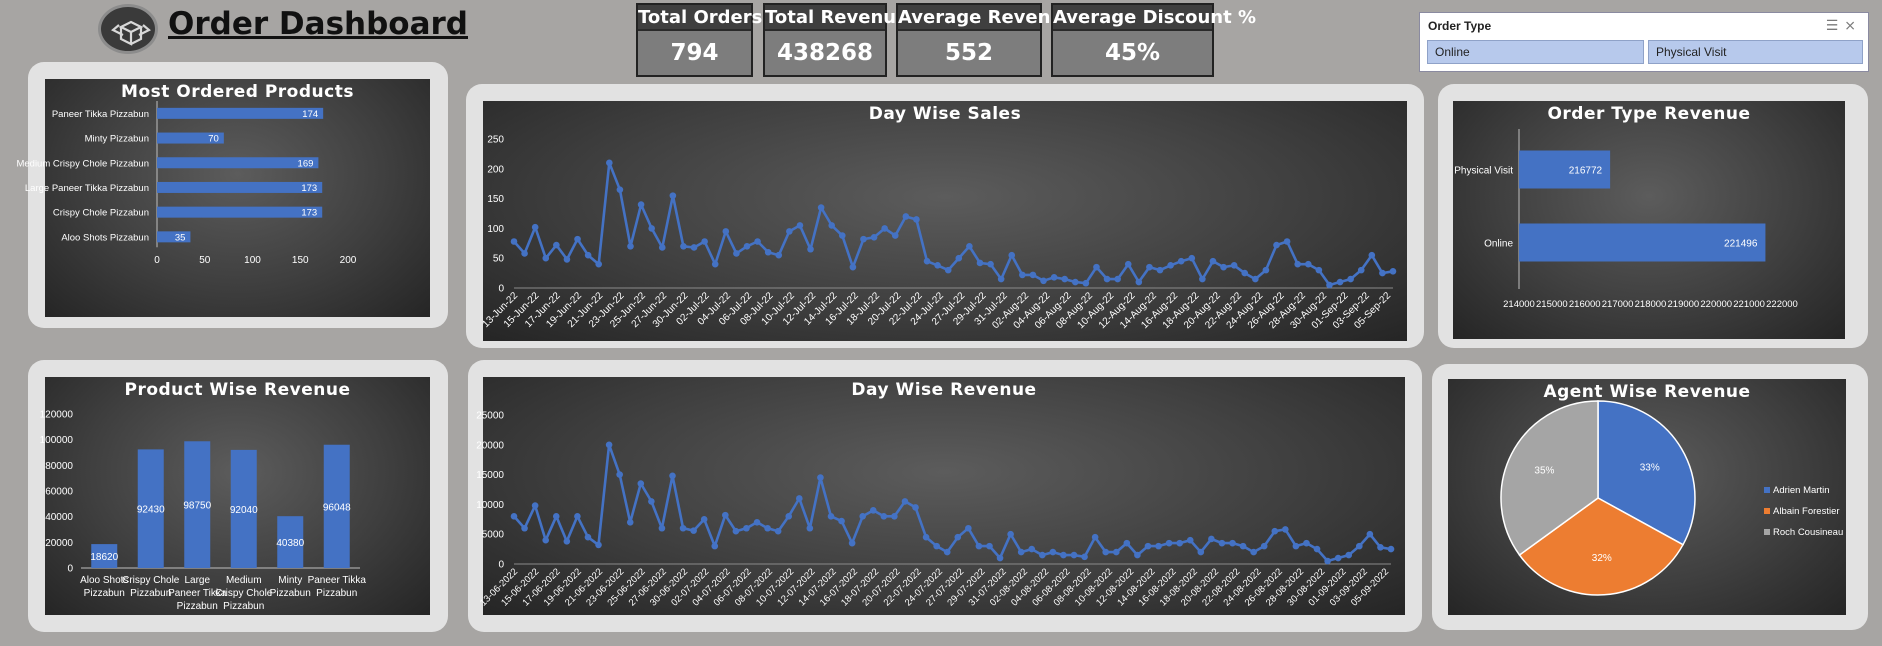 The height and width of the screenshot is (646, 1882). What do you see at coordinates (1602, 558) in the screenshot?
I see `data-label: 32%` at bounding box center [1602, 558].